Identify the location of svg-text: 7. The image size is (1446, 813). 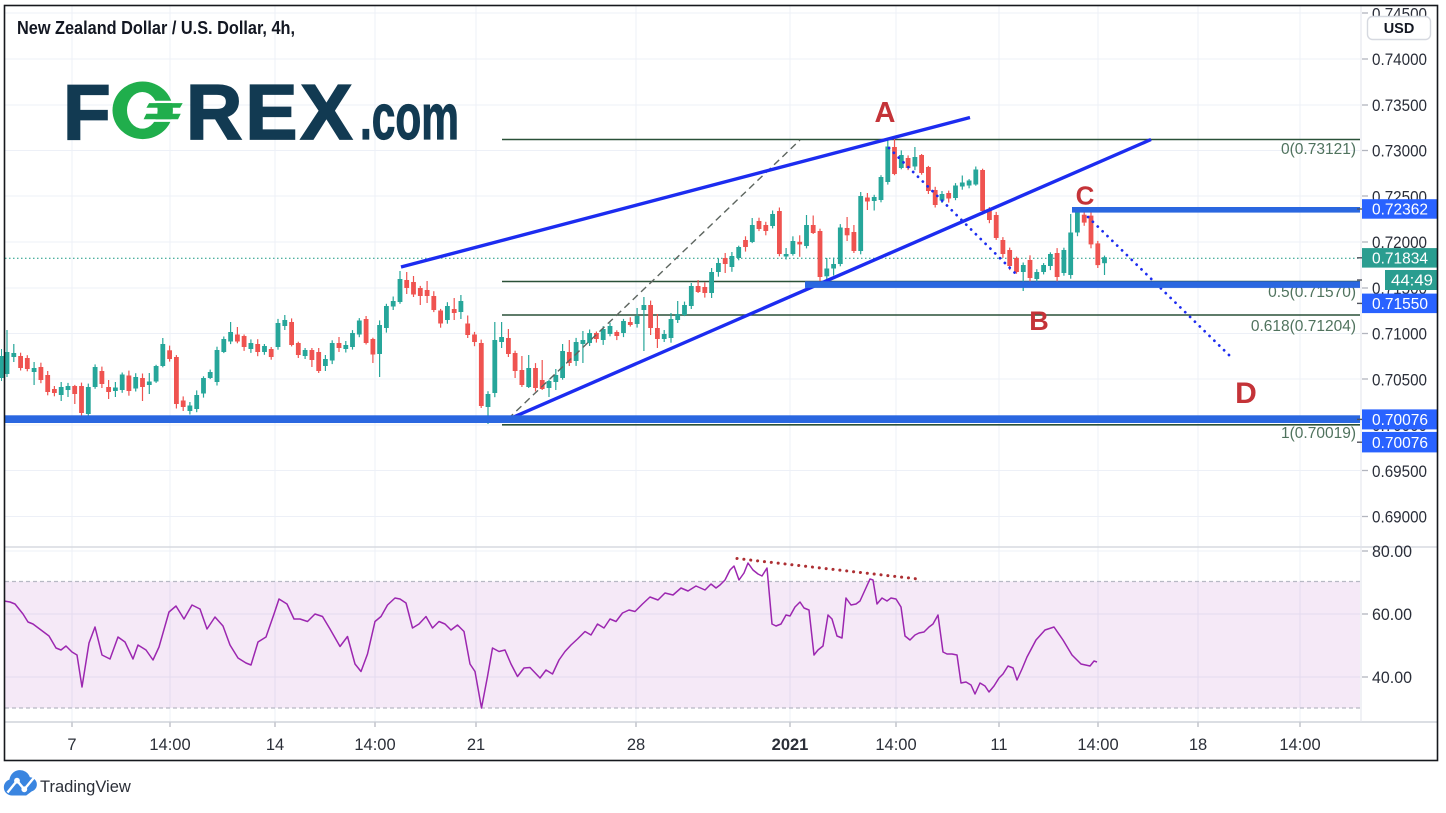
(71, 745).